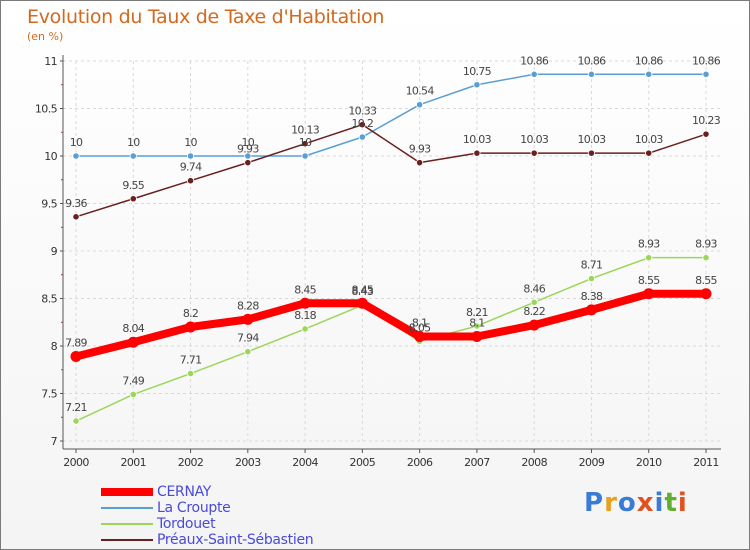  Describe the element at coordinates (477, 71) in the screenshot. I see `data-label: 10.75` at that location.